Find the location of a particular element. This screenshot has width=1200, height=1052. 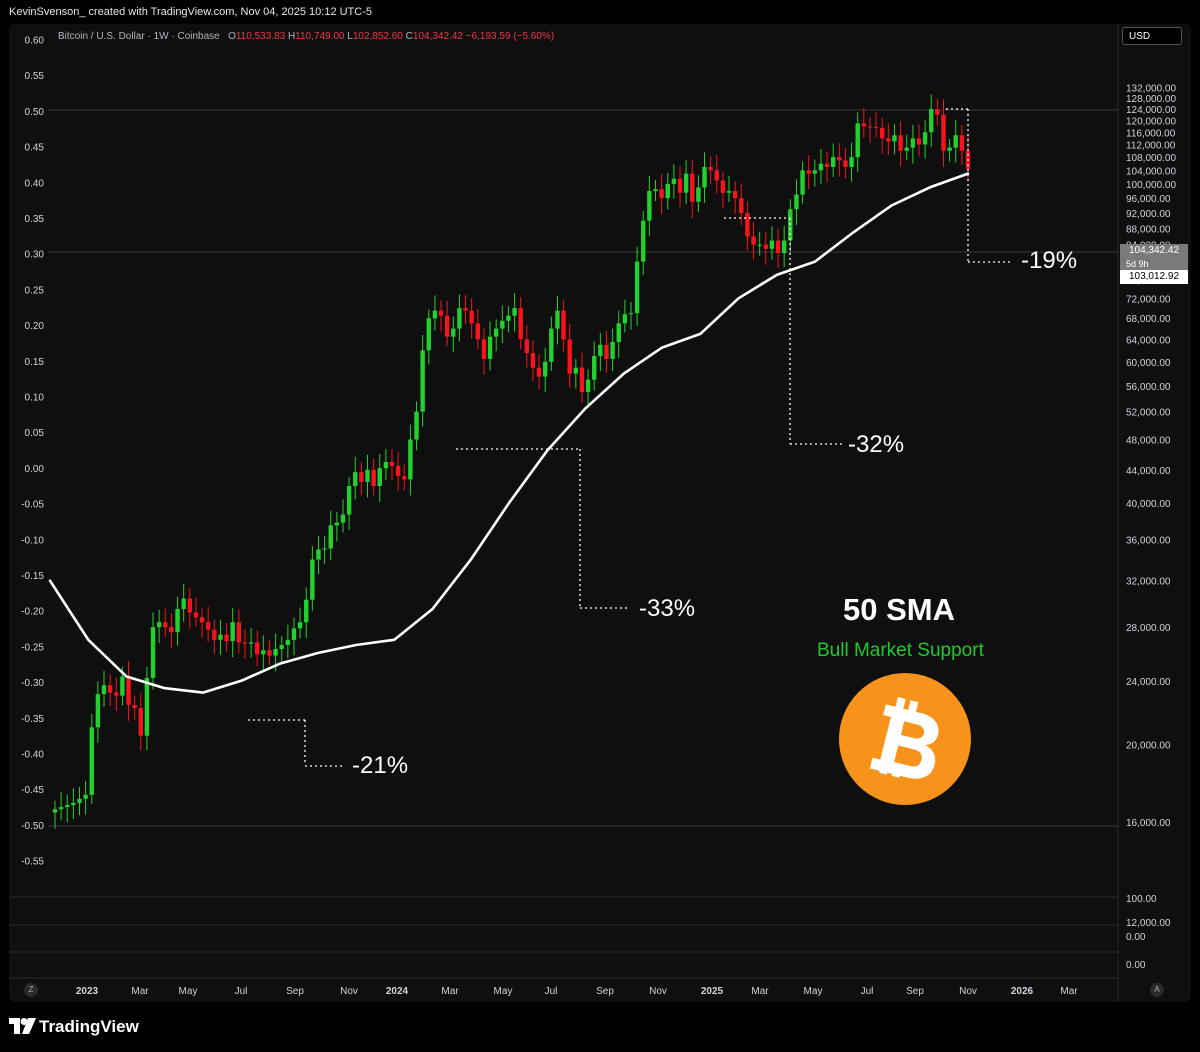

left-tick-label: 0.25 is located at coordinates (35, 290).